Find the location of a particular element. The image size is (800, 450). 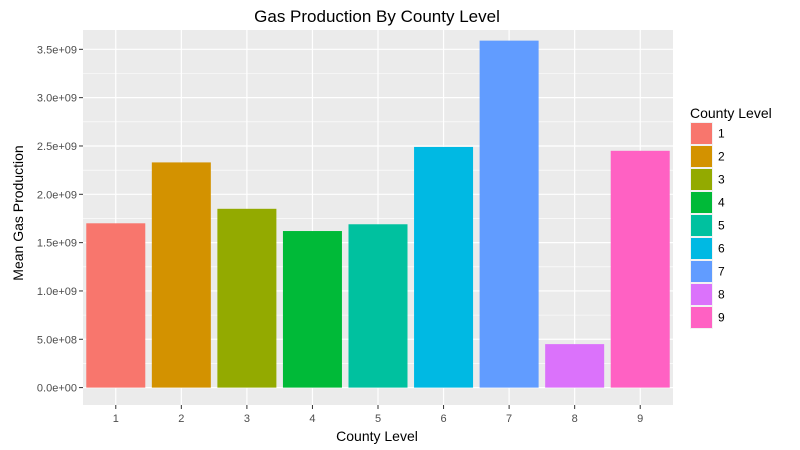

chart-title: Gas Production By County Level is located at coordinates (377, 16).